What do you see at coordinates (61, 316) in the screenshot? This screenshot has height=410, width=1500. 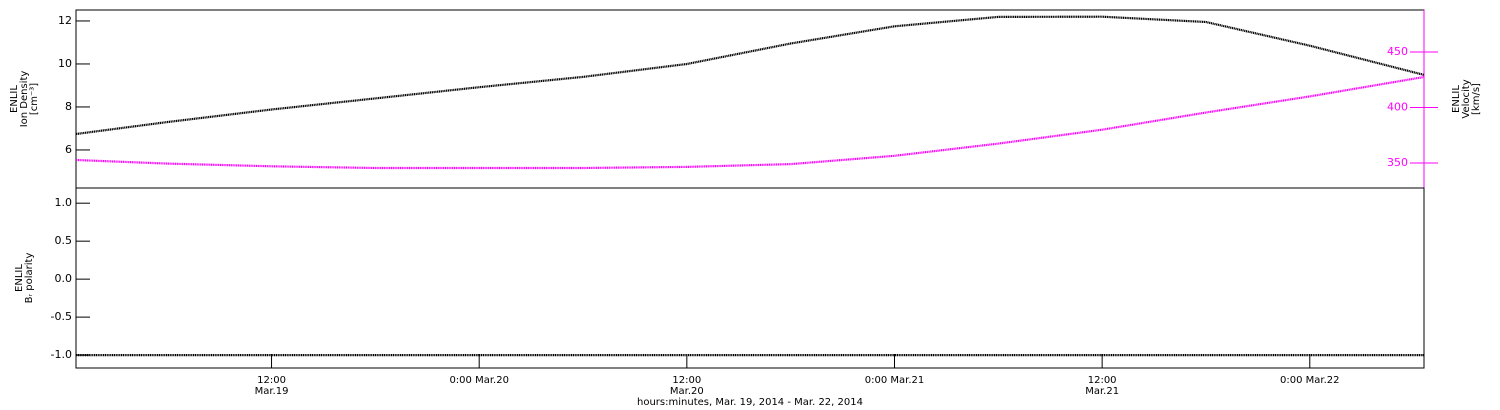 I see `y-tick-label: -0.5` at bounding box center [61, 316].